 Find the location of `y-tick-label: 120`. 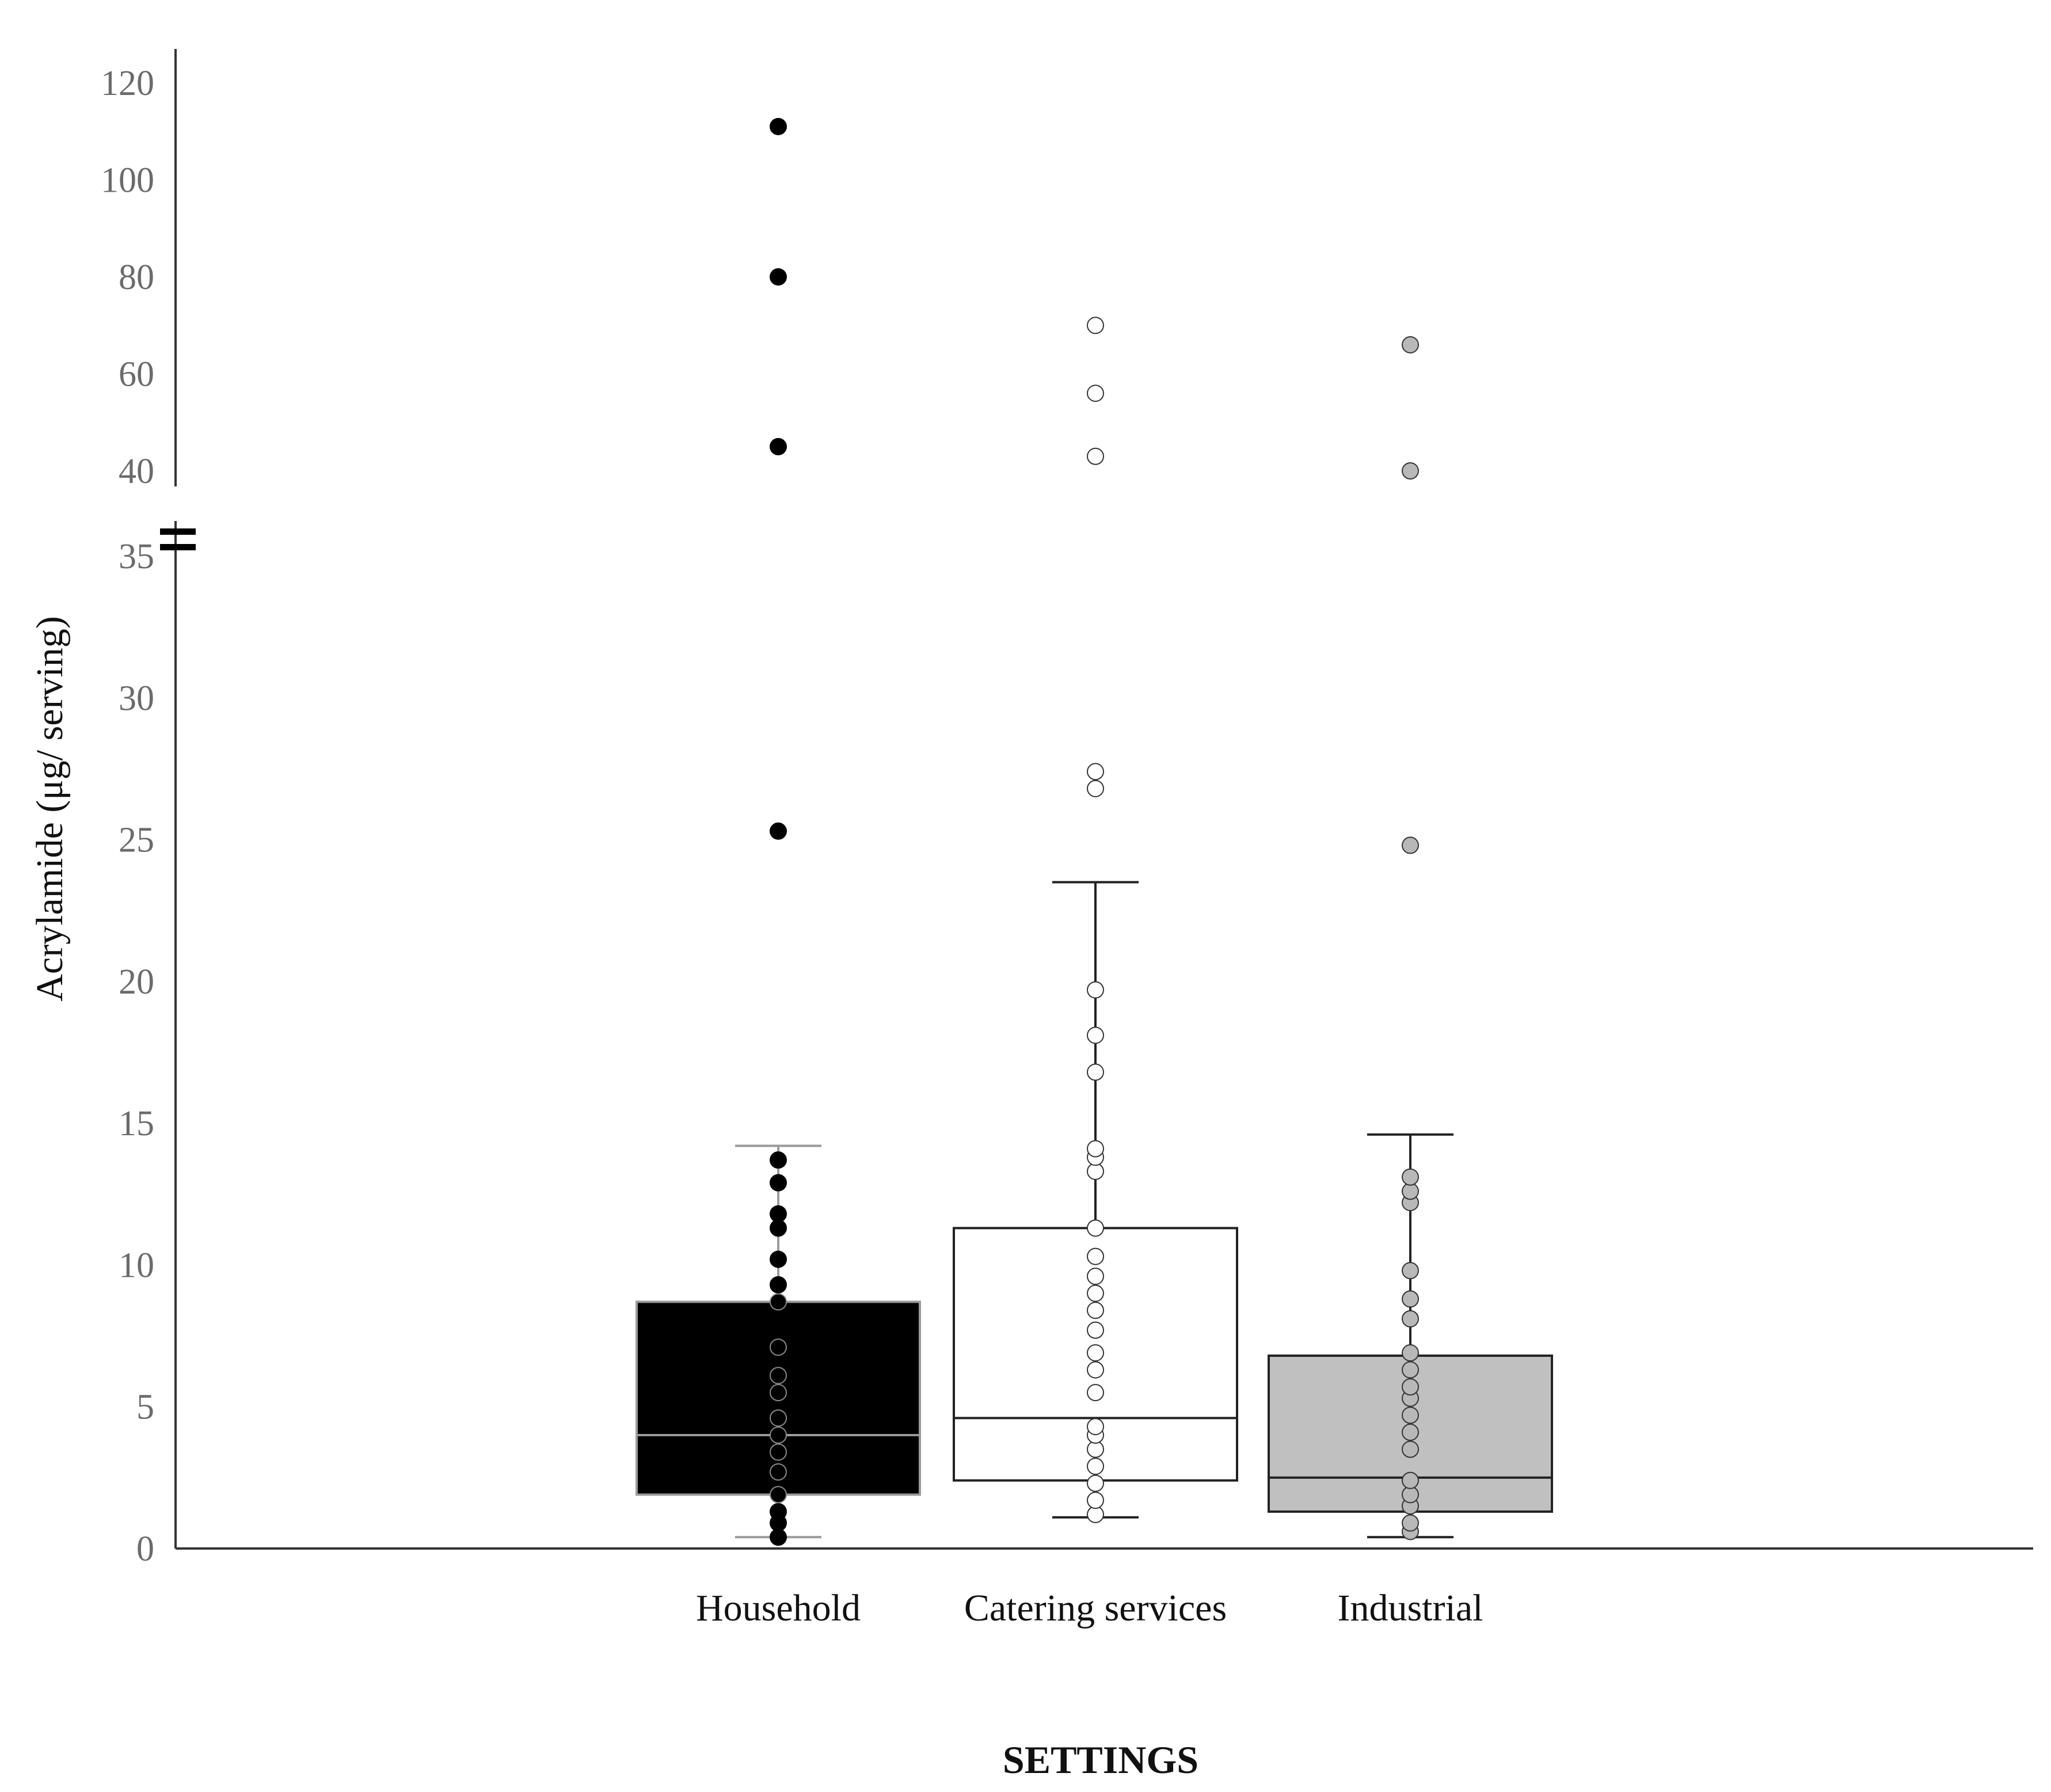

y-tick-label: 120 is located at coordinates (127, 83).